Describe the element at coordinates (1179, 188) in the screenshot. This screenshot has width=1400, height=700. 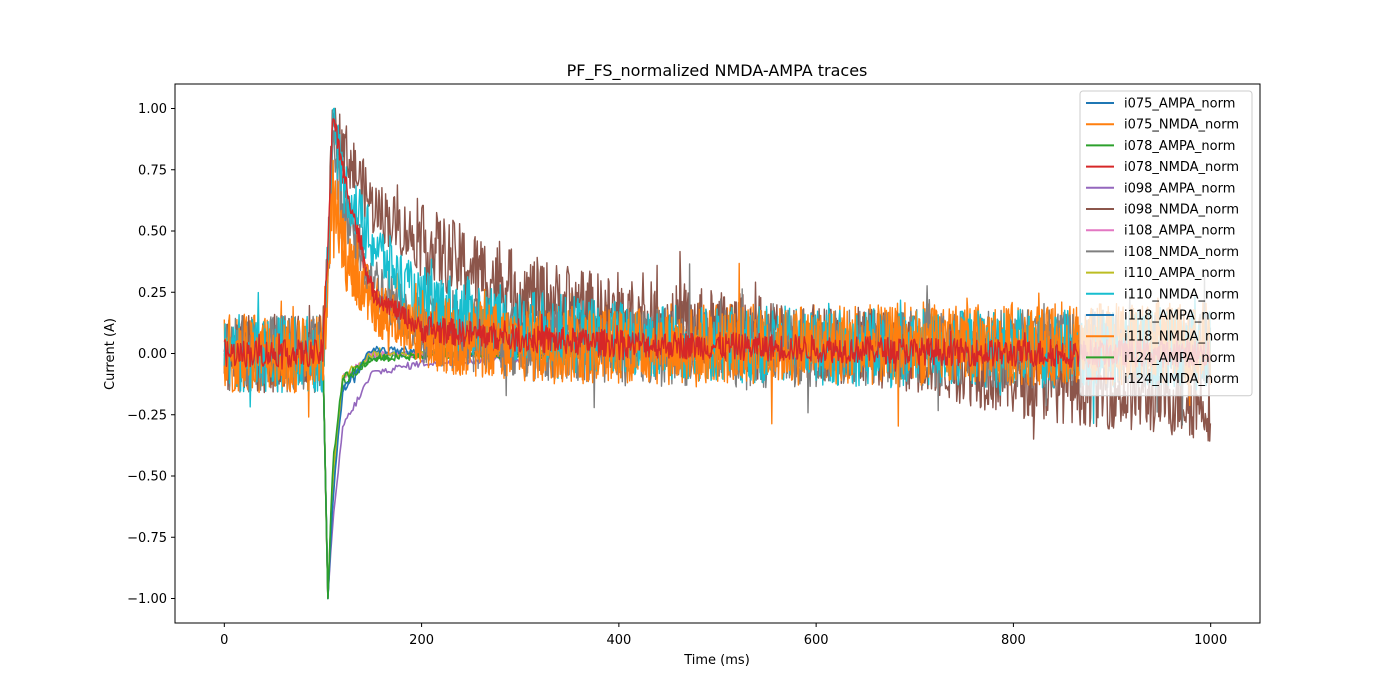
I see `legend-label: i098_AMPA_norm` at that location.